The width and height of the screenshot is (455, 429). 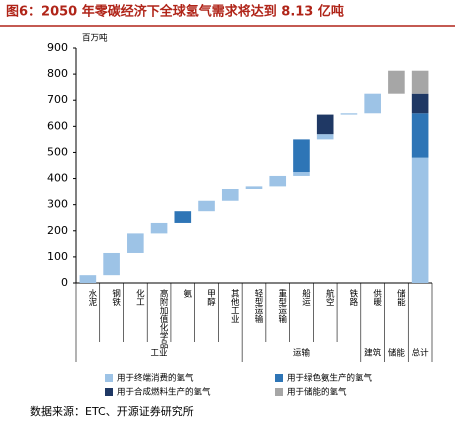 What do you see at coordinates (57, 151) in the screenshot?
I see `y-tick-label: 500` at bounding box center [57, 151].